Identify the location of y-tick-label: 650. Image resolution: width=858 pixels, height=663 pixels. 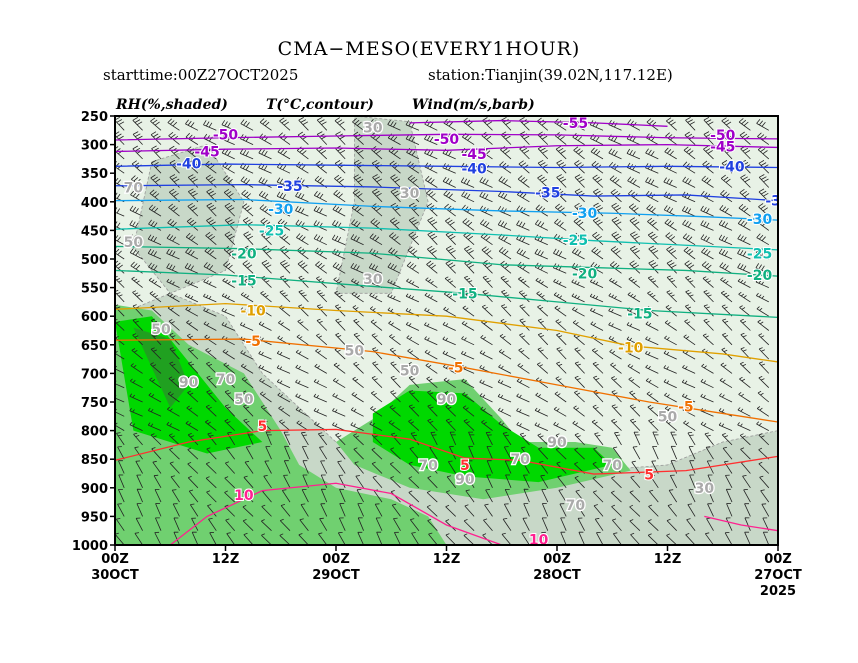
(94, 346).